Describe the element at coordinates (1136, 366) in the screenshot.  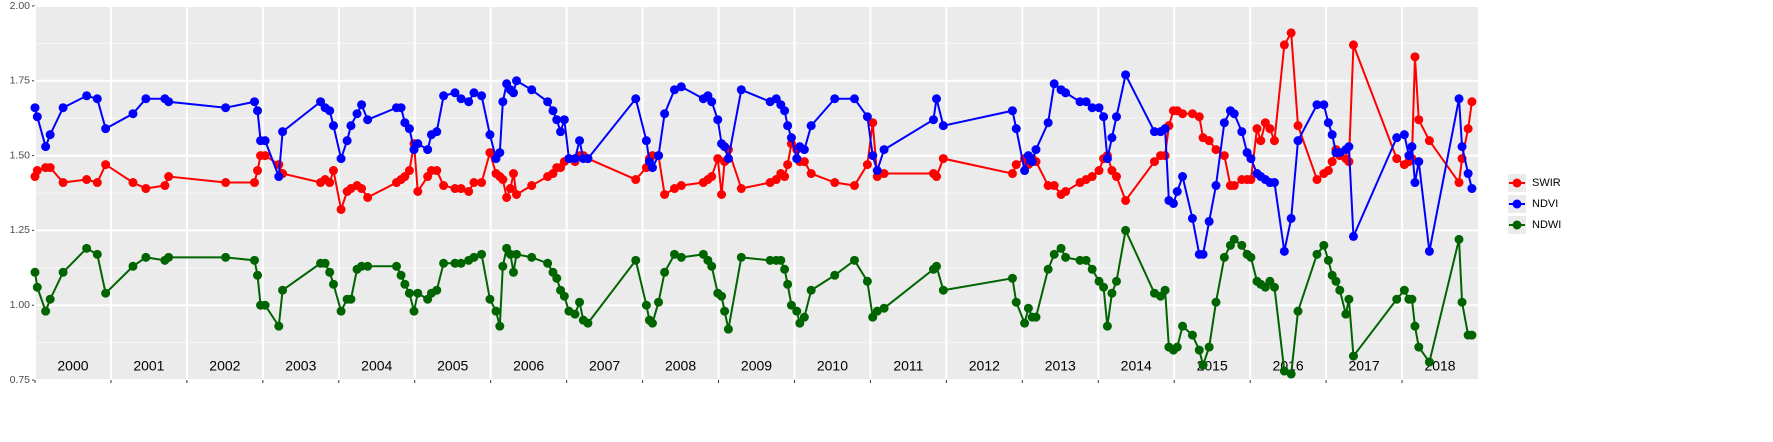
I see `year-label: 2014` at that location.